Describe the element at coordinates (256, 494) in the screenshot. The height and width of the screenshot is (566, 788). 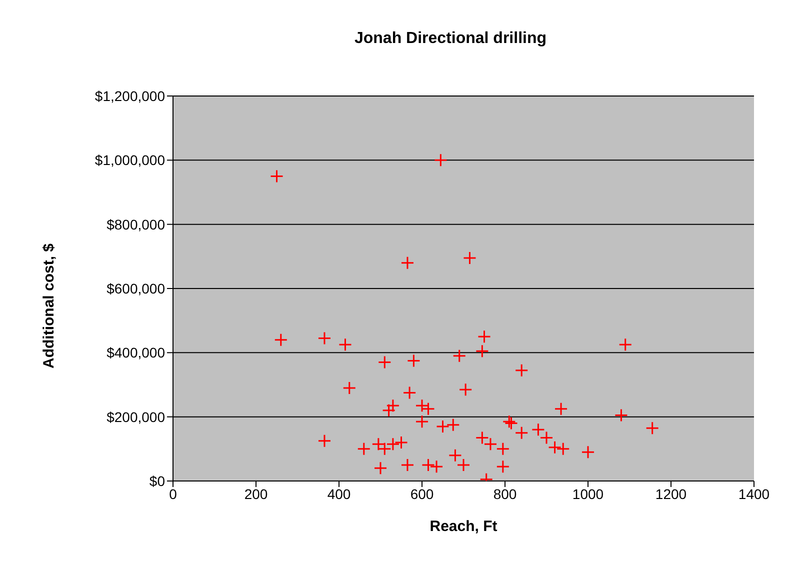
I see `x-tick-label: 200` at that location.